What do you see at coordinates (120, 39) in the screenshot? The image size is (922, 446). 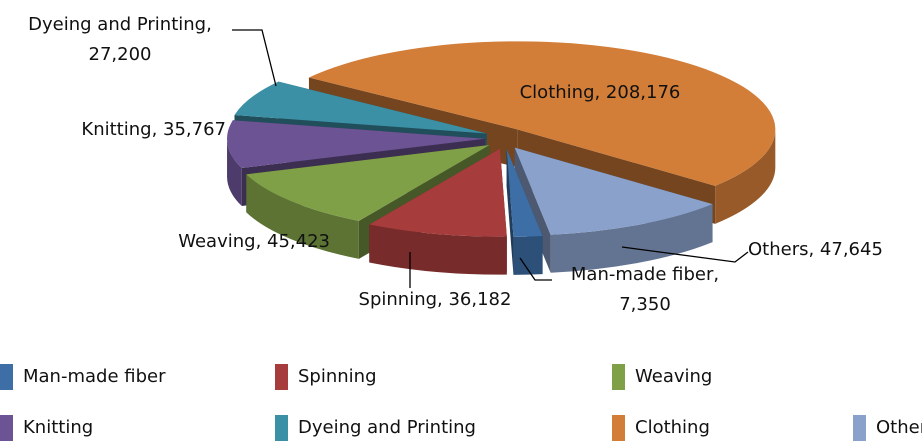 I see `data-label: Dyeing and Printing, 27,200` at bounding box center [120, 39].